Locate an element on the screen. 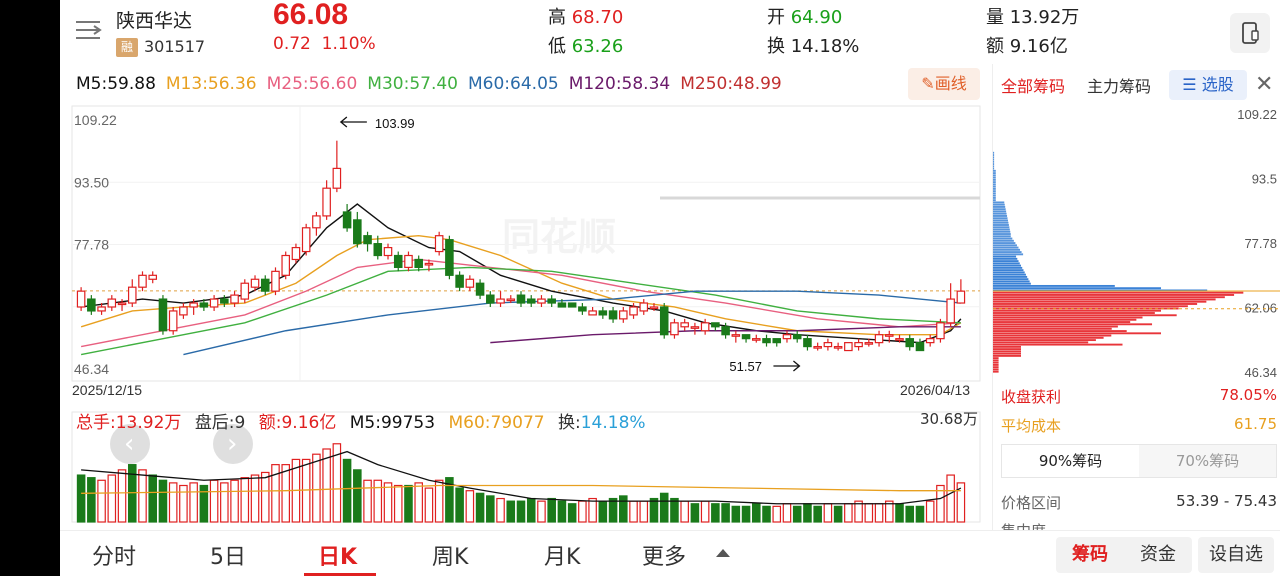  chip-percent-toggle: 90%筹码 70%筹码 is located at coordinates (1139, 461).